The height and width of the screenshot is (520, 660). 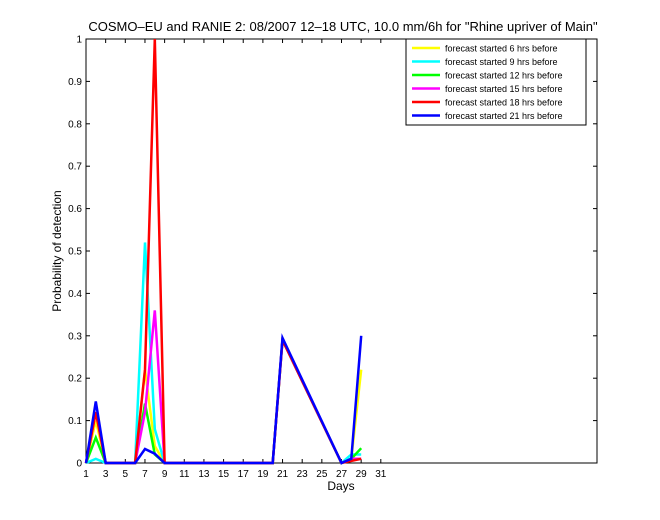 What do you see at coordinates (244, 474) in the screenshot?
I see `x-tick-label: 17` at bounding box center [244, 474].